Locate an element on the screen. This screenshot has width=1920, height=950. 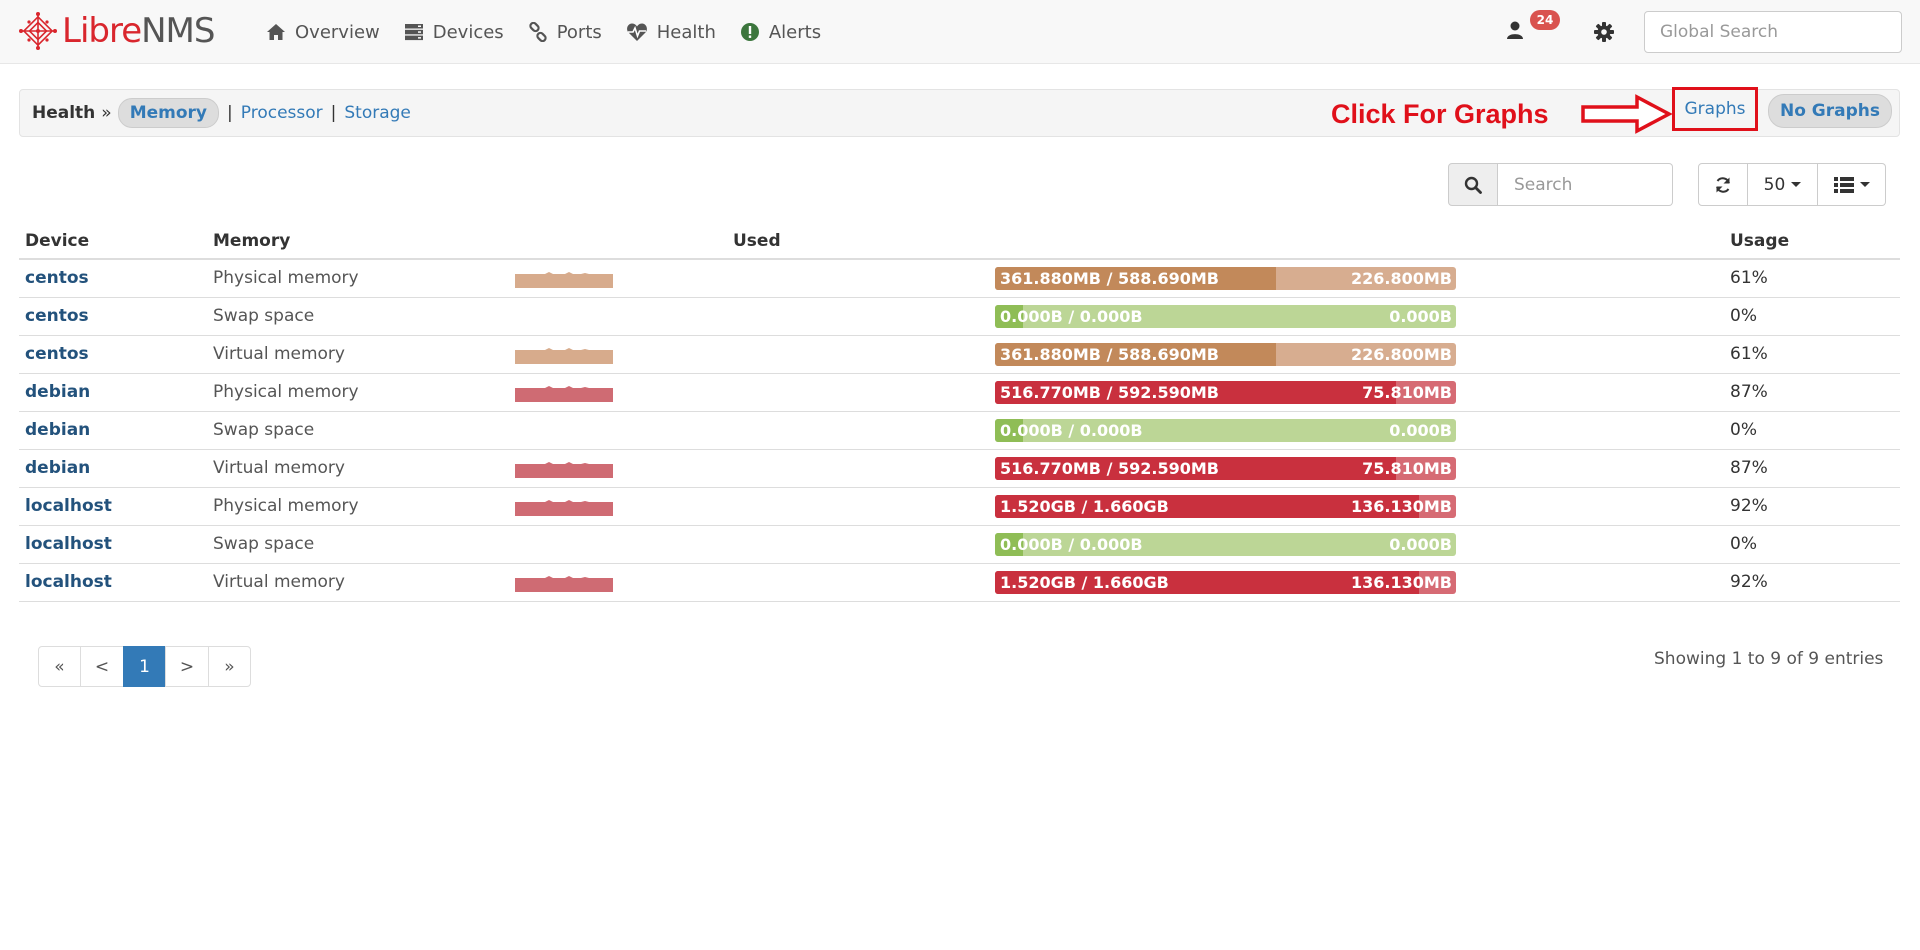
user-icon is located at coordinates (1515, 30).